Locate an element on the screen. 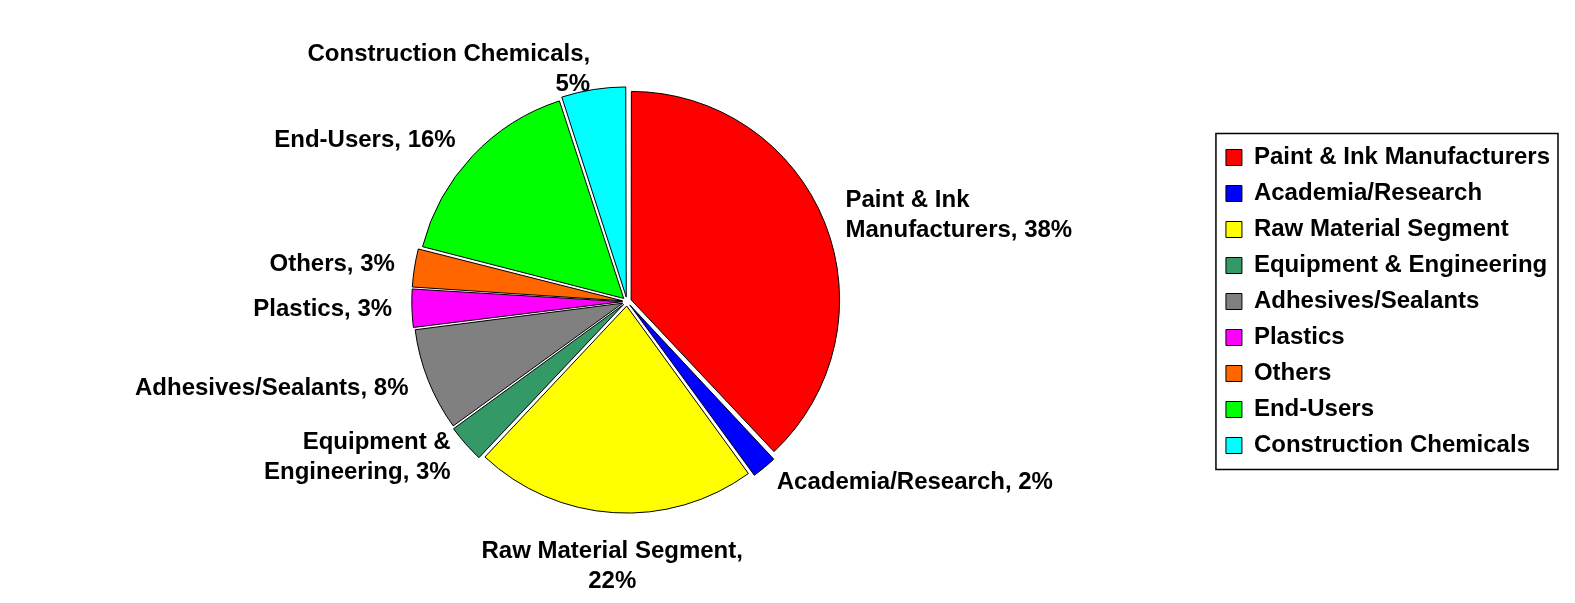 The width and height of the screenshot is (1575, 603). legend-label: Adhesives/Sealants is located at coordinates (1366, 300).